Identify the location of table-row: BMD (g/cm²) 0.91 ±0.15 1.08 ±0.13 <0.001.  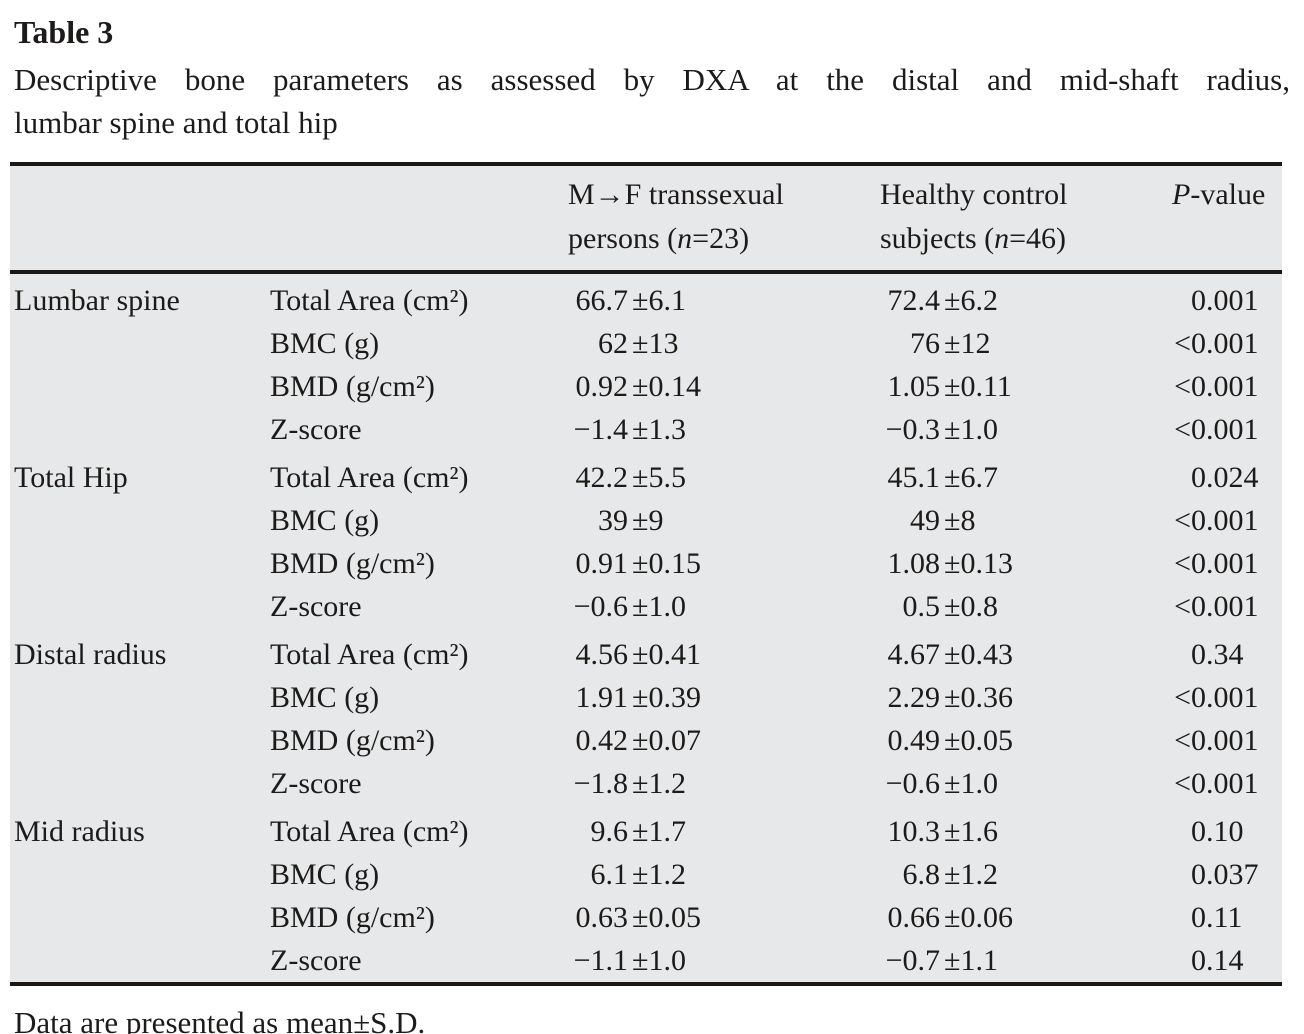
(646, 563).